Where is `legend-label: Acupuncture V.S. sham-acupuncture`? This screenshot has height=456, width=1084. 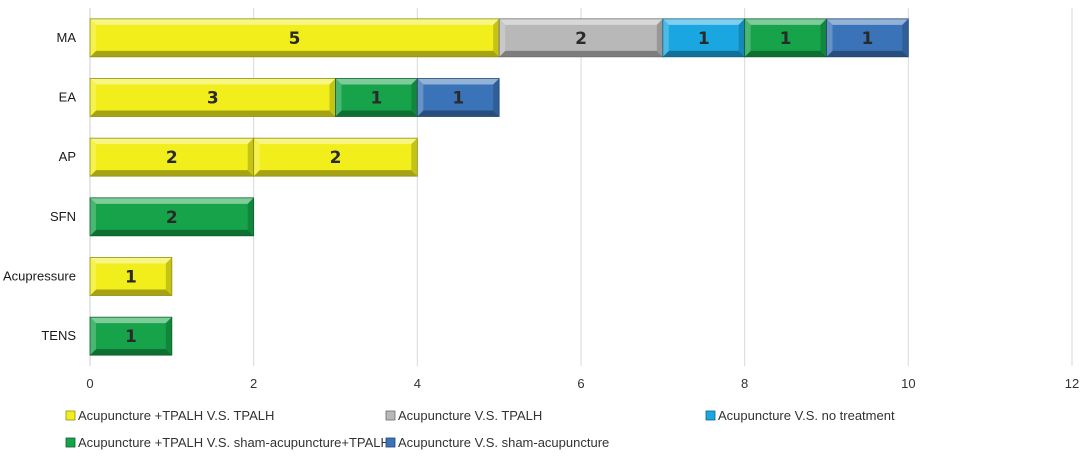 legend-label: Acupuncture V.S. sham-acupuncture is located at coordinates (503, 442).